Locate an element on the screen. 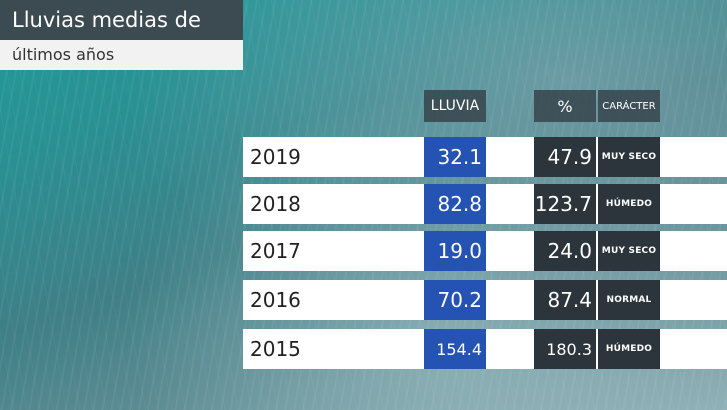 Image resolution: width=727 pixels, height=410 pixels. column-header-caracter: CARÁCTER is located at coordinates (629, 106).